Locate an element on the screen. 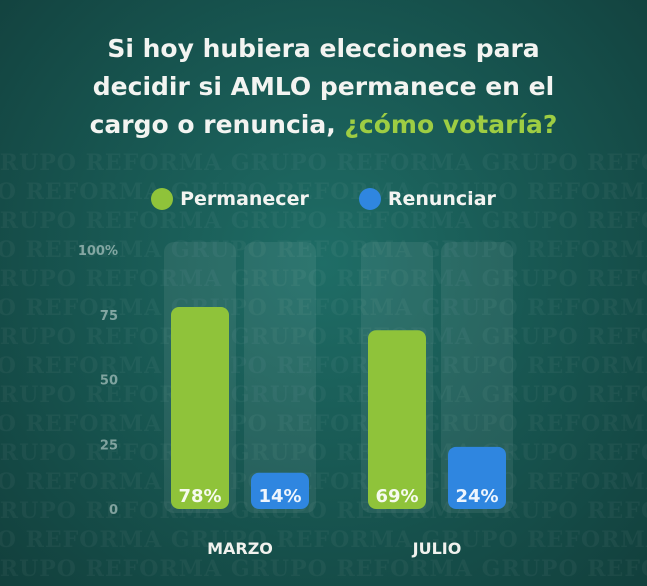 Image resolution: width=647 pixels, height=586 pixels. bar-value-label: 69% is located at coordinates (396, 496).